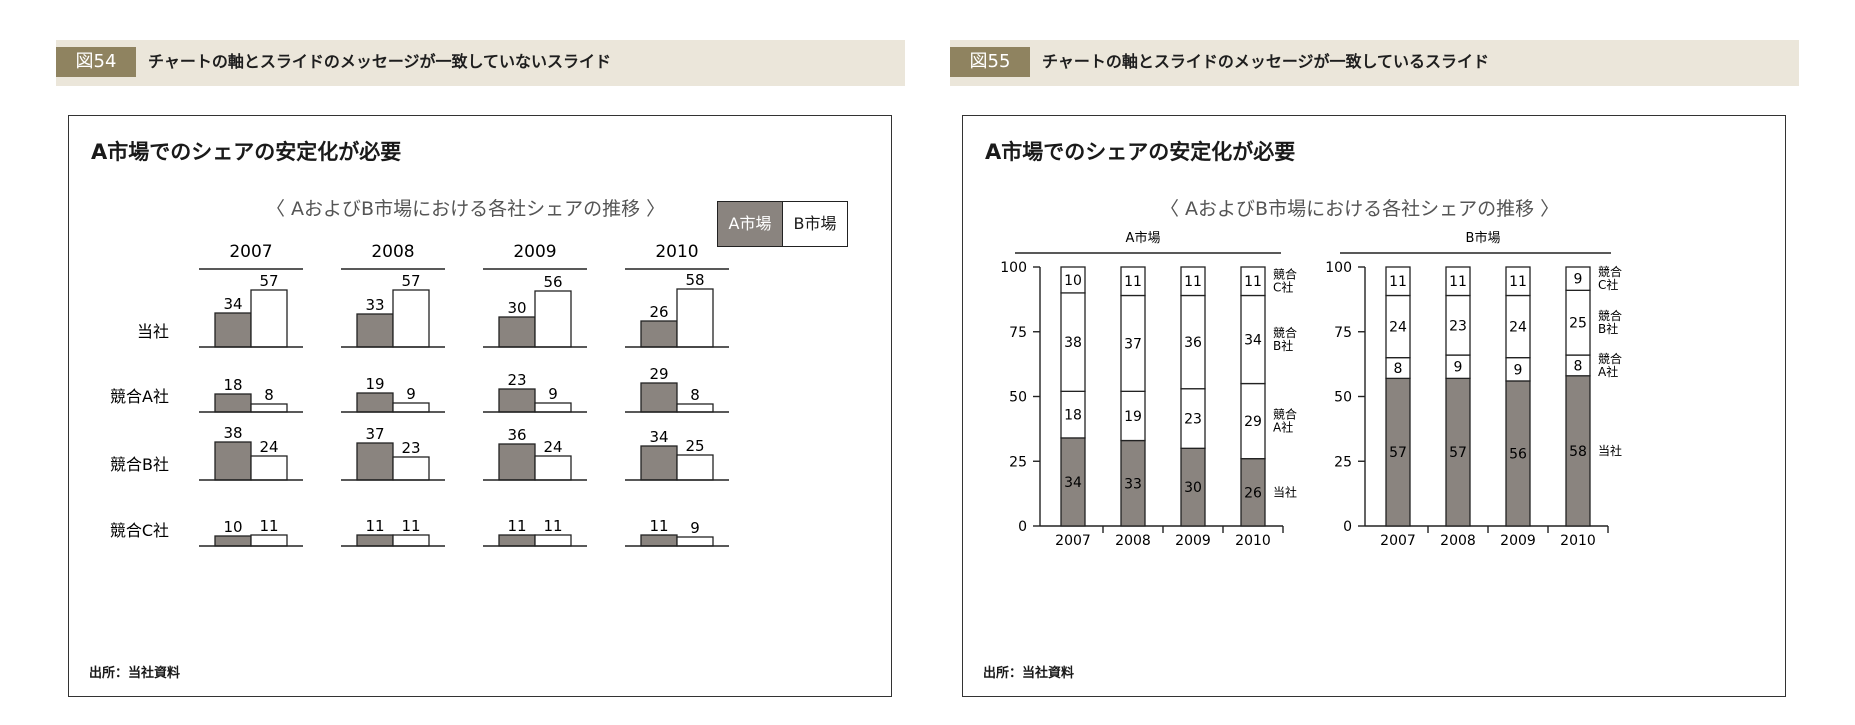  I want to click on y-tick-label: 0, so click(1022, 527).